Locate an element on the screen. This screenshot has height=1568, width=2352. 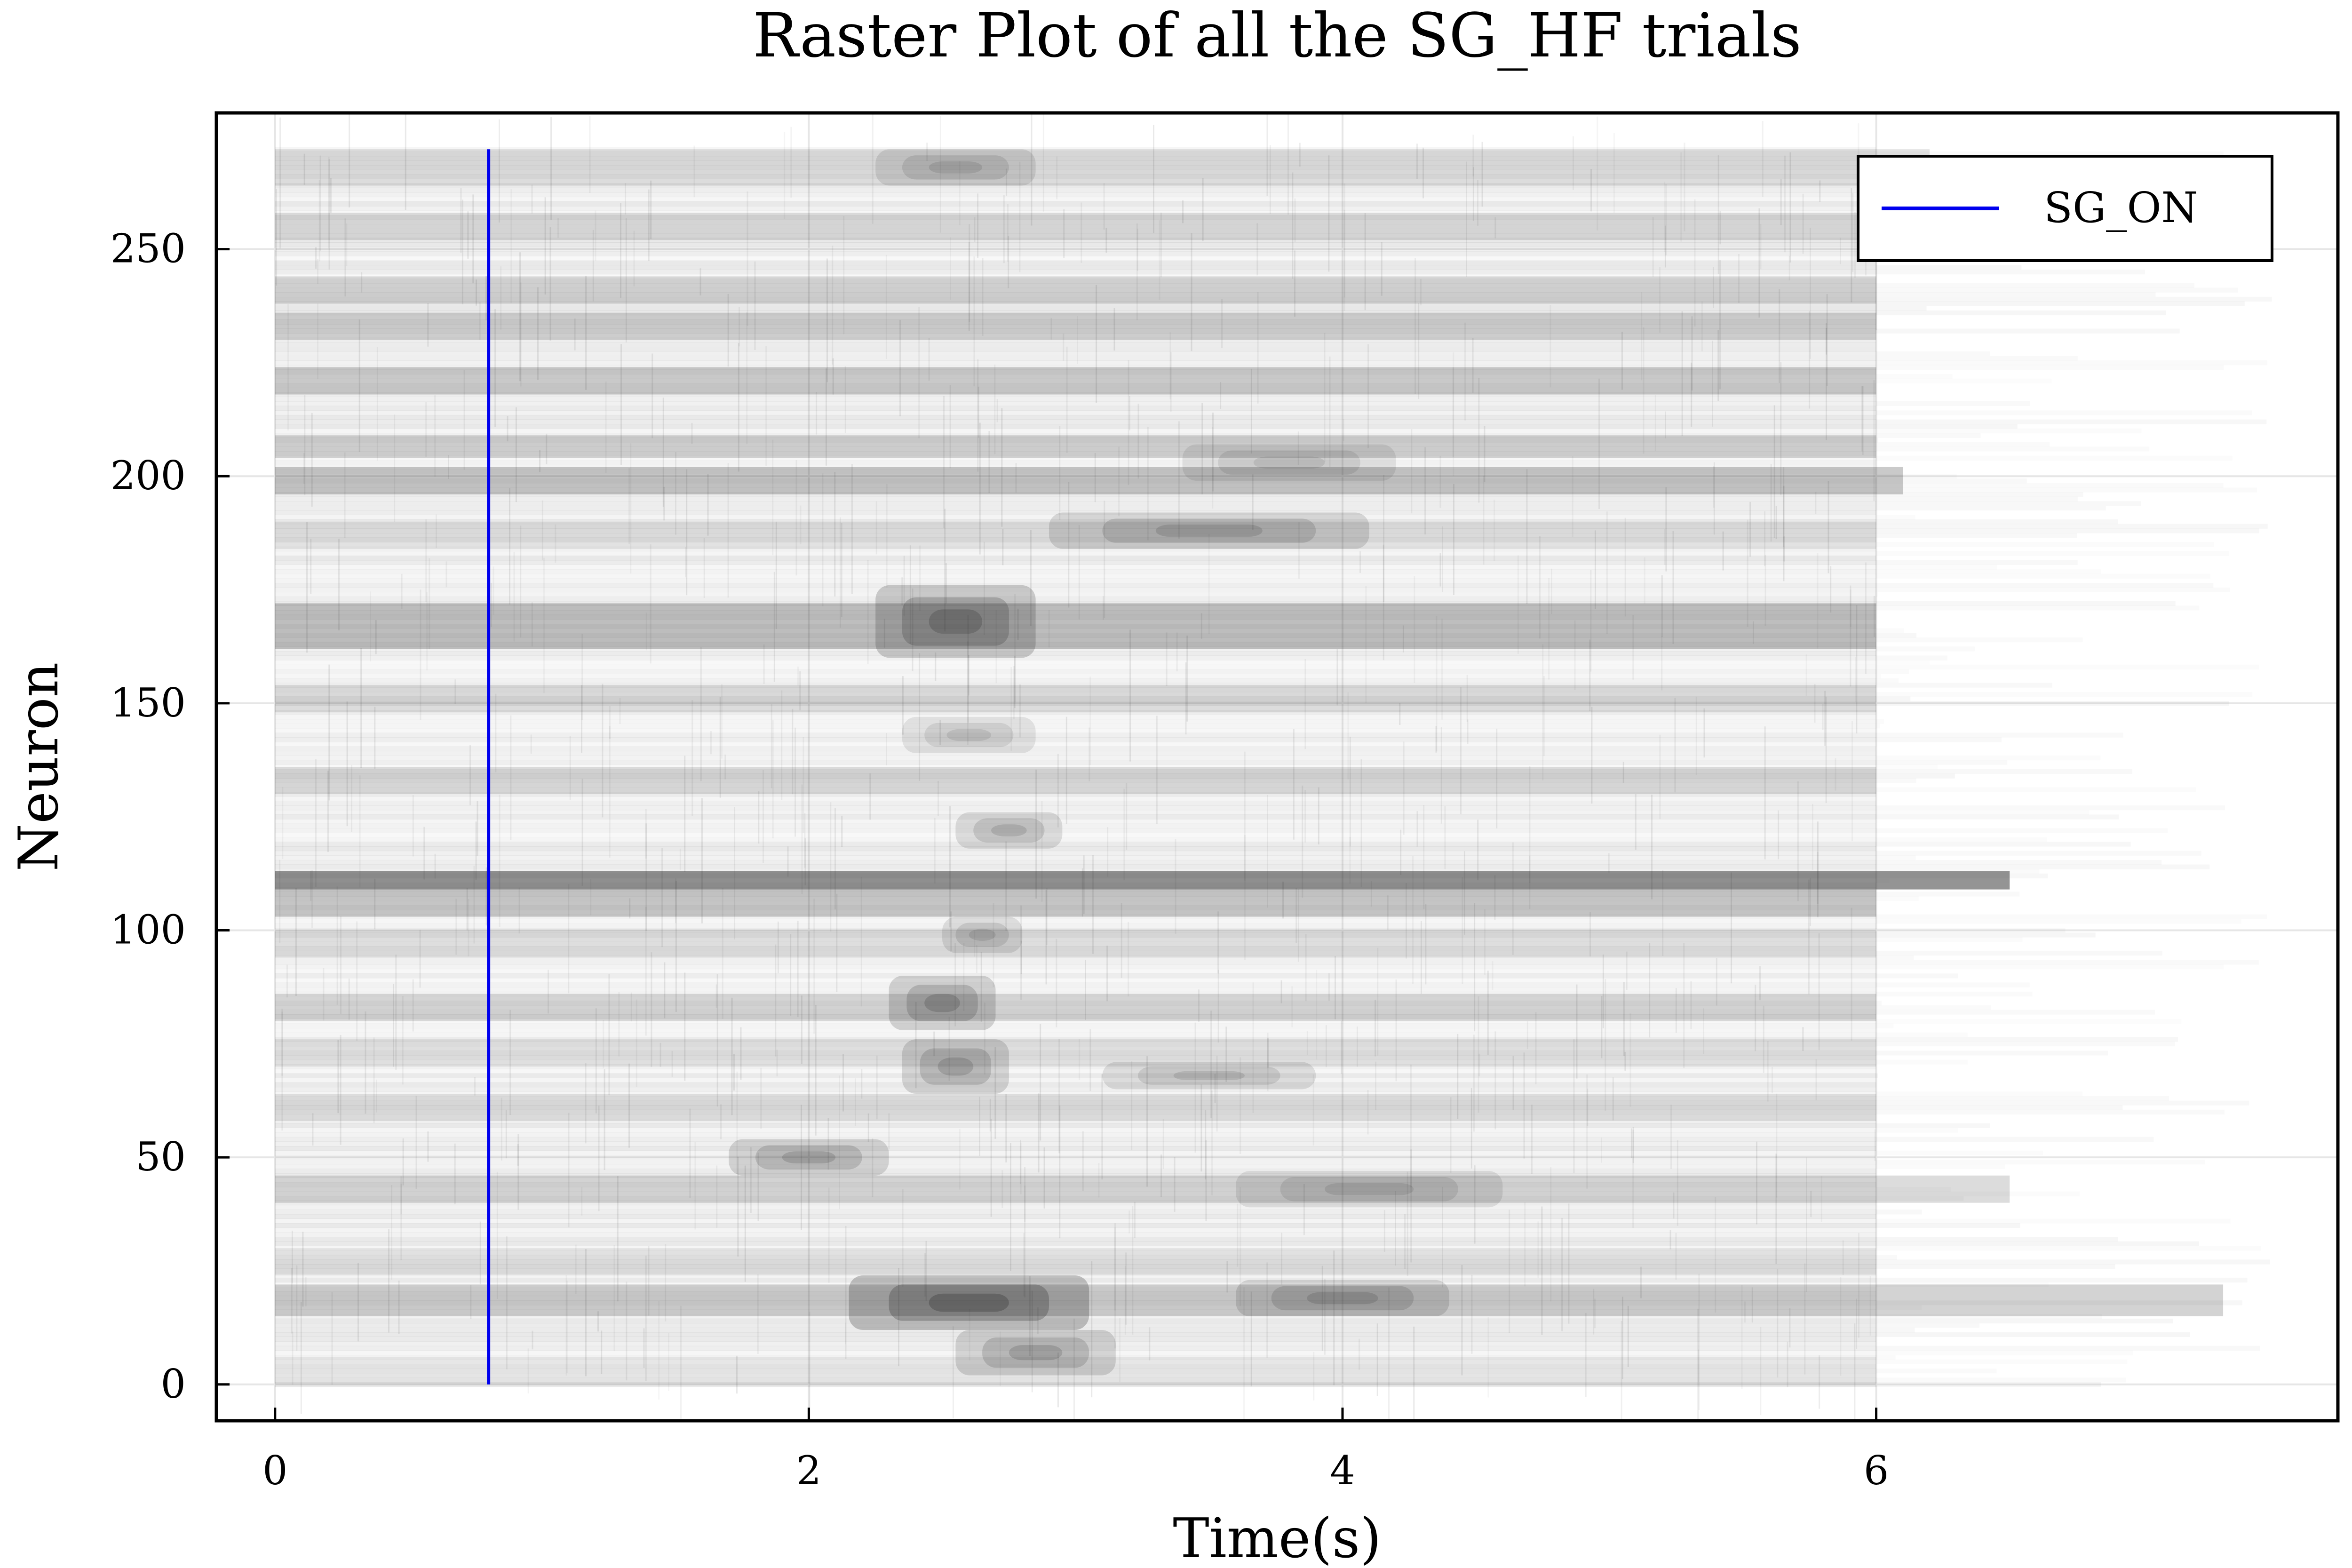
legend-sg-on-label: SG_ON is located at coordinates (2121, 207).